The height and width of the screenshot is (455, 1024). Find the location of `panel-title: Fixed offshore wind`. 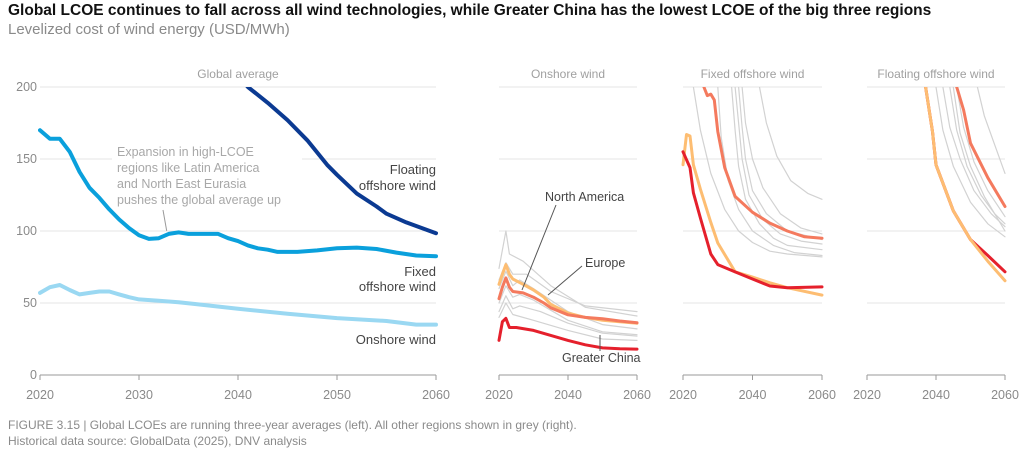

panel-title: Fixed offshore wind is located at coordinates (753, 74).